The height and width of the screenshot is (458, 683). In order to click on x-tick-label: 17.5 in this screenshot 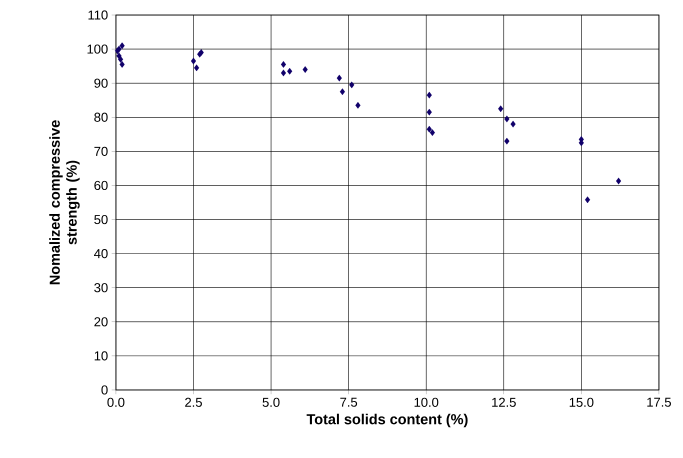, I will do `click(659, 402)`.